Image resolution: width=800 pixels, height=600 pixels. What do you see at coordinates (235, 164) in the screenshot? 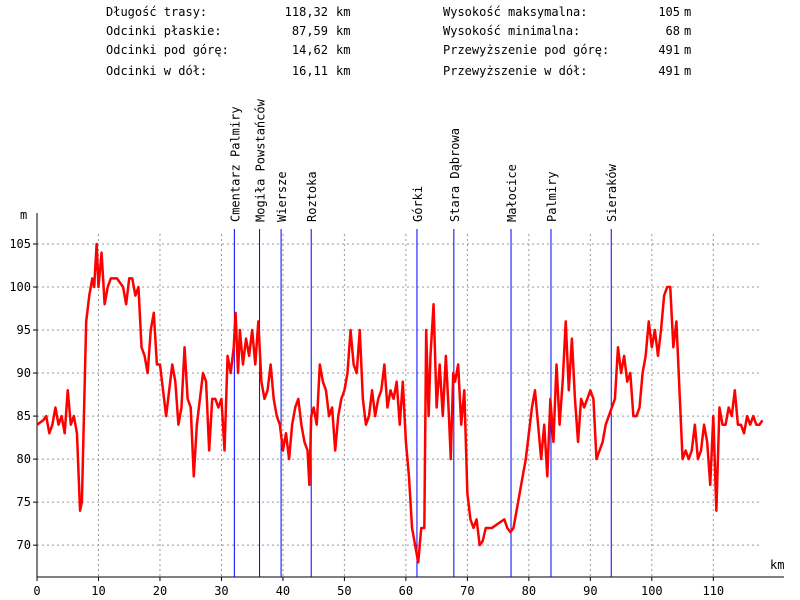
I see `place-label: Cmentarz Palmiry` at bounding box center [235, 164].